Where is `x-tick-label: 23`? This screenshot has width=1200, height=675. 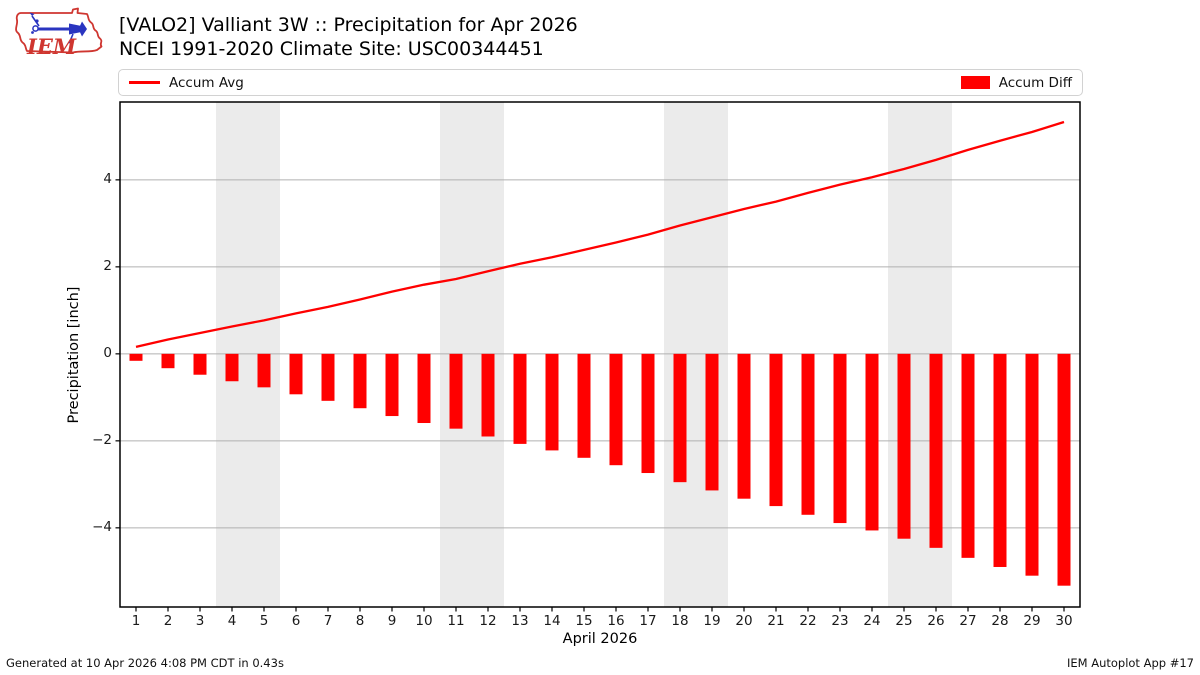 x-tick-label: 23 is located at coordinates (840, 621).